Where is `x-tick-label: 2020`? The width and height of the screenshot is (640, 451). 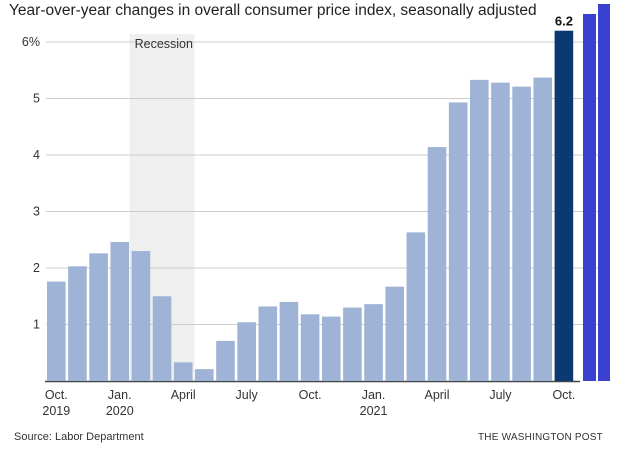
x-tick-label: 2020 is located at coordinates (120, 411).